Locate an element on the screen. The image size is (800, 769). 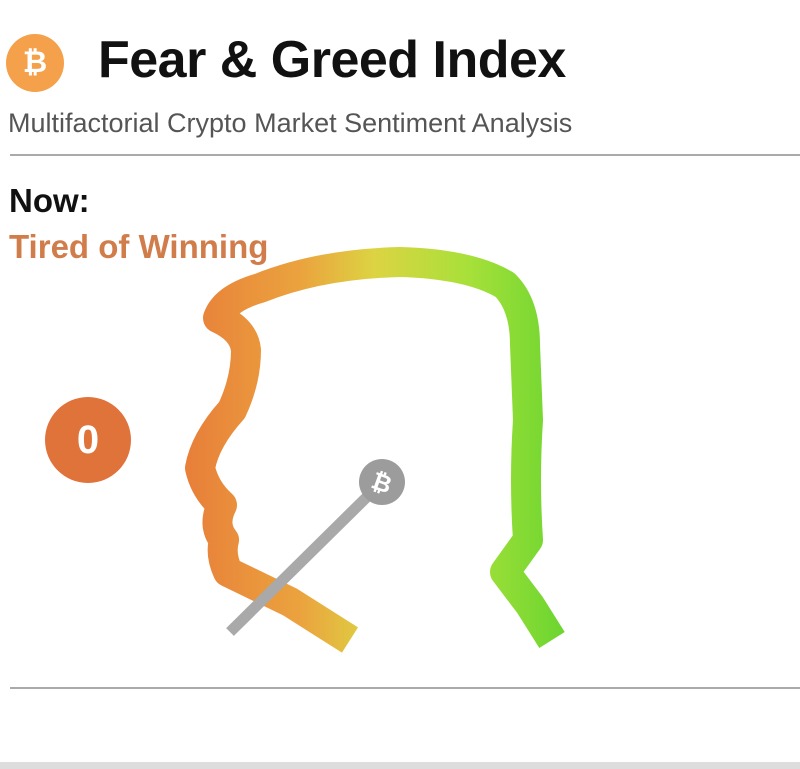
sentiment-status: Tired of Winning is located at coordinates (139, 246).